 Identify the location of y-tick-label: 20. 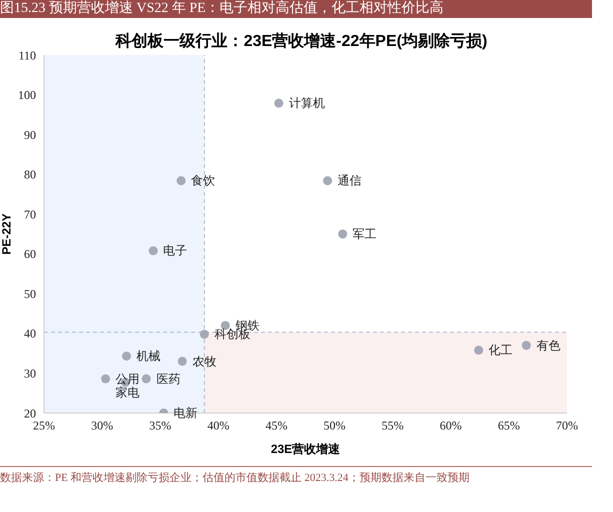
(30, 413).